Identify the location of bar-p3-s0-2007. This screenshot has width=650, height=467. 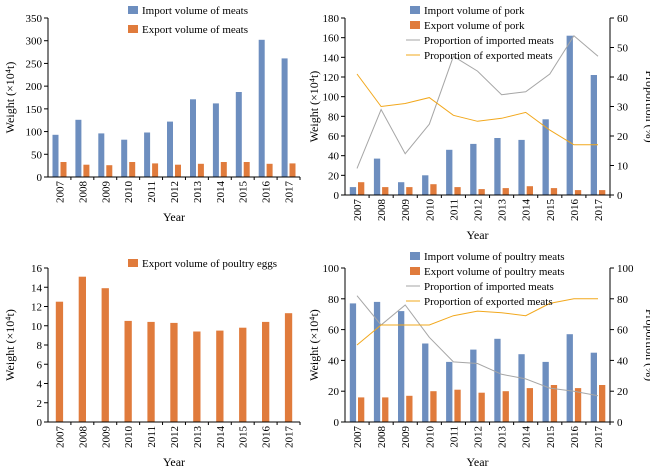
(59, 361).